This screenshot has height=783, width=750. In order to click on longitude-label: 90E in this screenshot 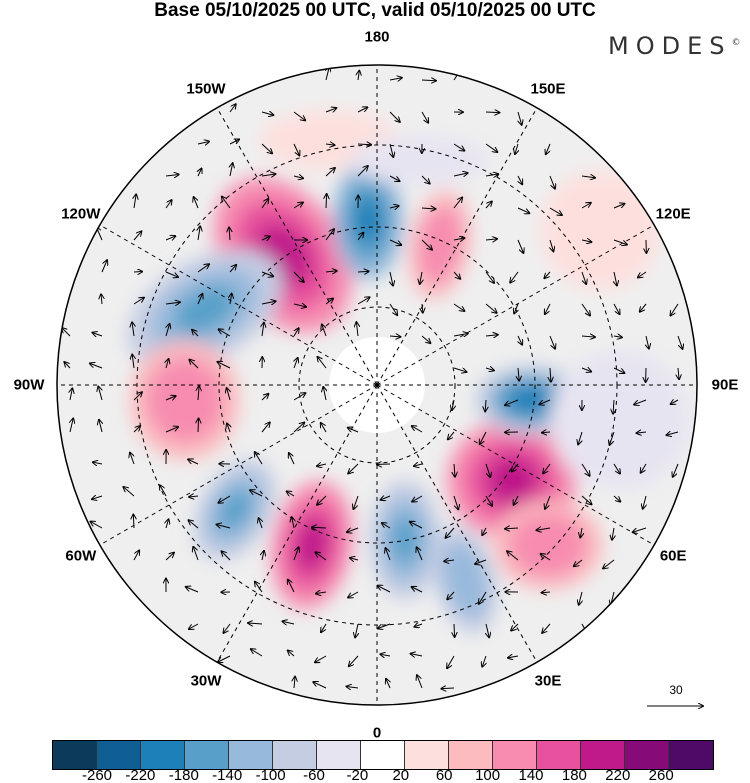, I will do `click(725, 385)`.